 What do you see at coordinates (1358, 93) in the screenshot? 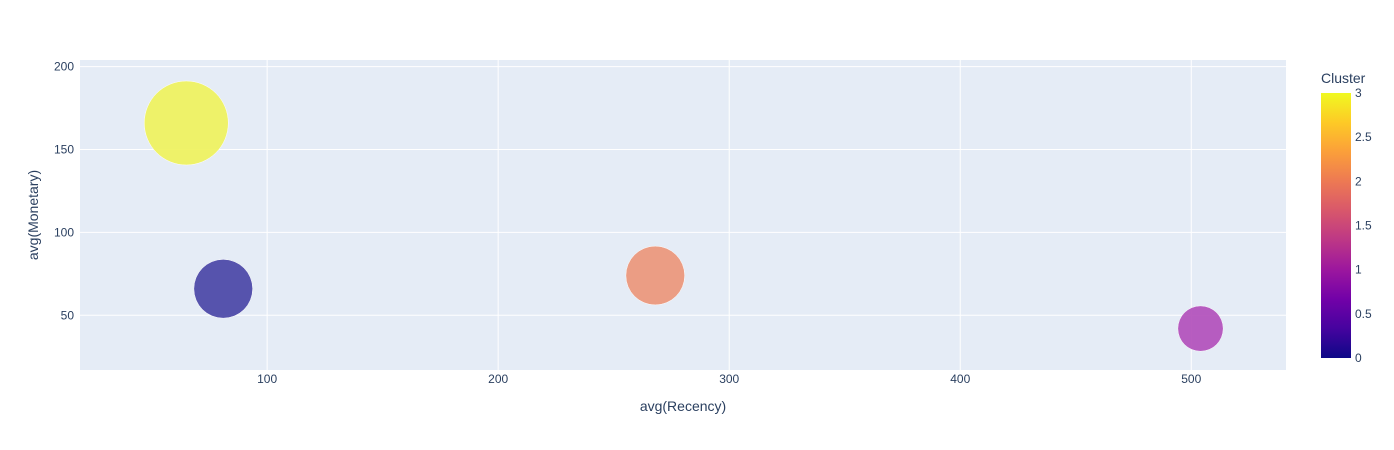
I see `colorbar-tick-label: 3` at bounding box center [1358, 93].